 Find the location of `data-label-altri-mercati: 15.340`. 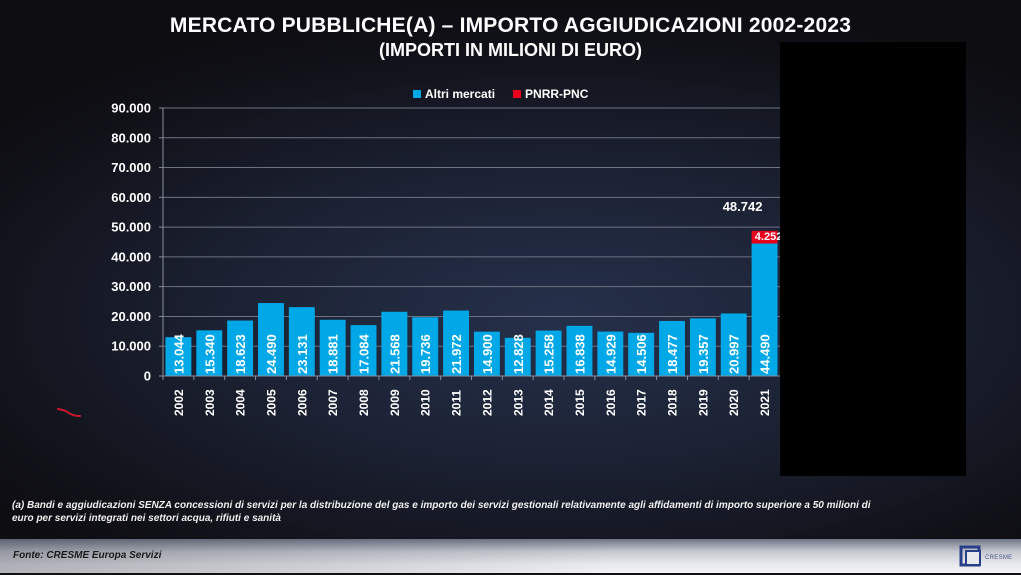

data-label-altri-mercati: 15.340 is located at coordinates (209, 354).